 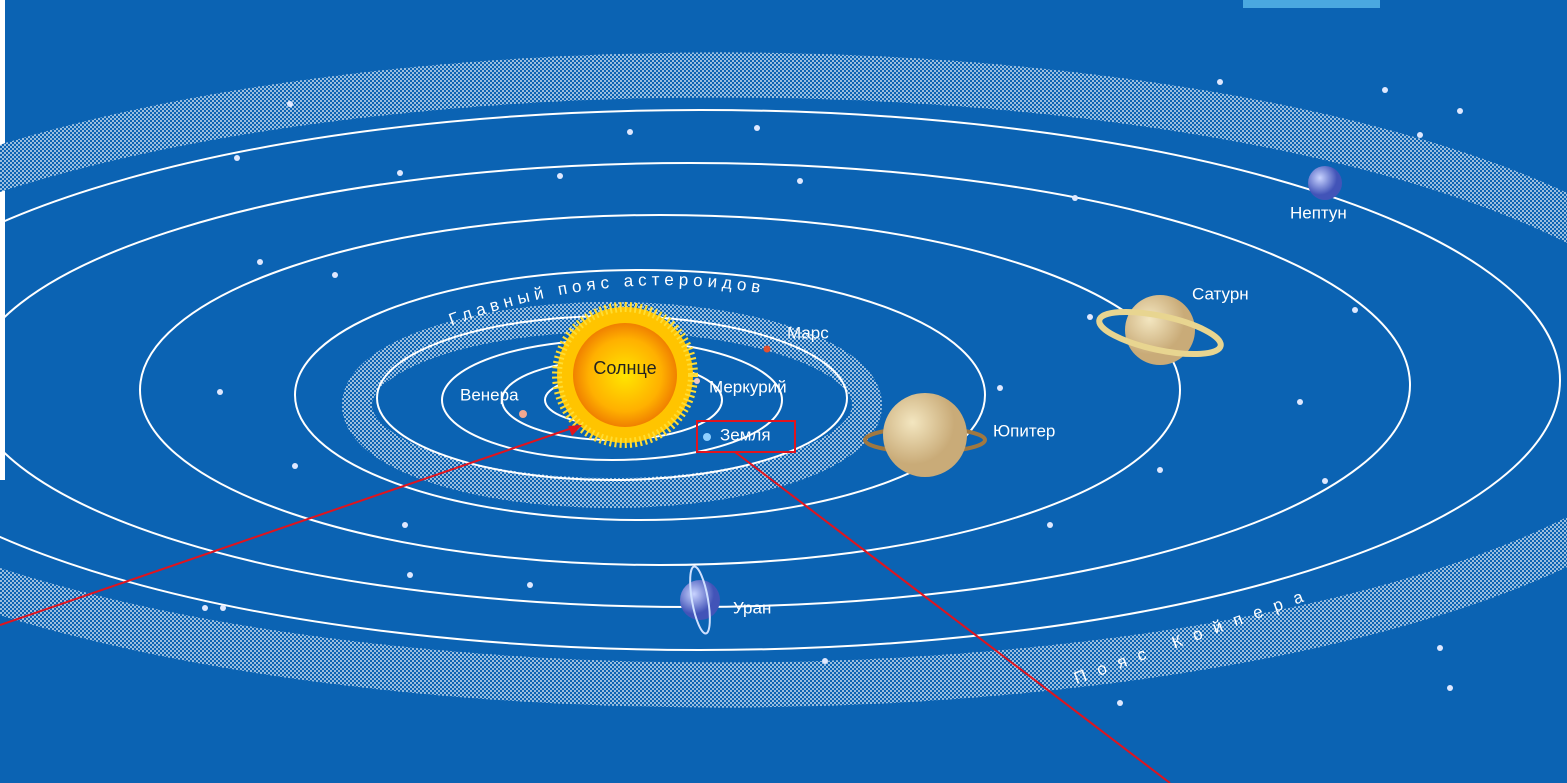 I want to click on uranus, so click(x=700, y=600).